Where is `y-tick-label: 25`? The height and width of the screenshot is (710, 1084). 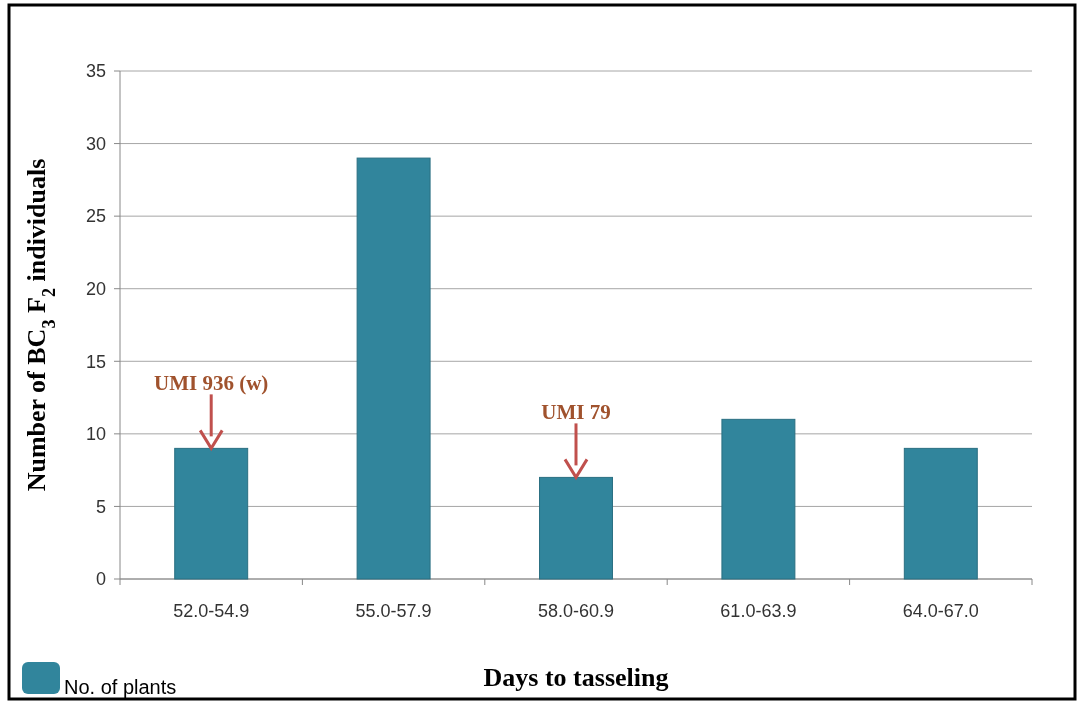 y-tick-label: 25 is located at coordinates (95, 216).